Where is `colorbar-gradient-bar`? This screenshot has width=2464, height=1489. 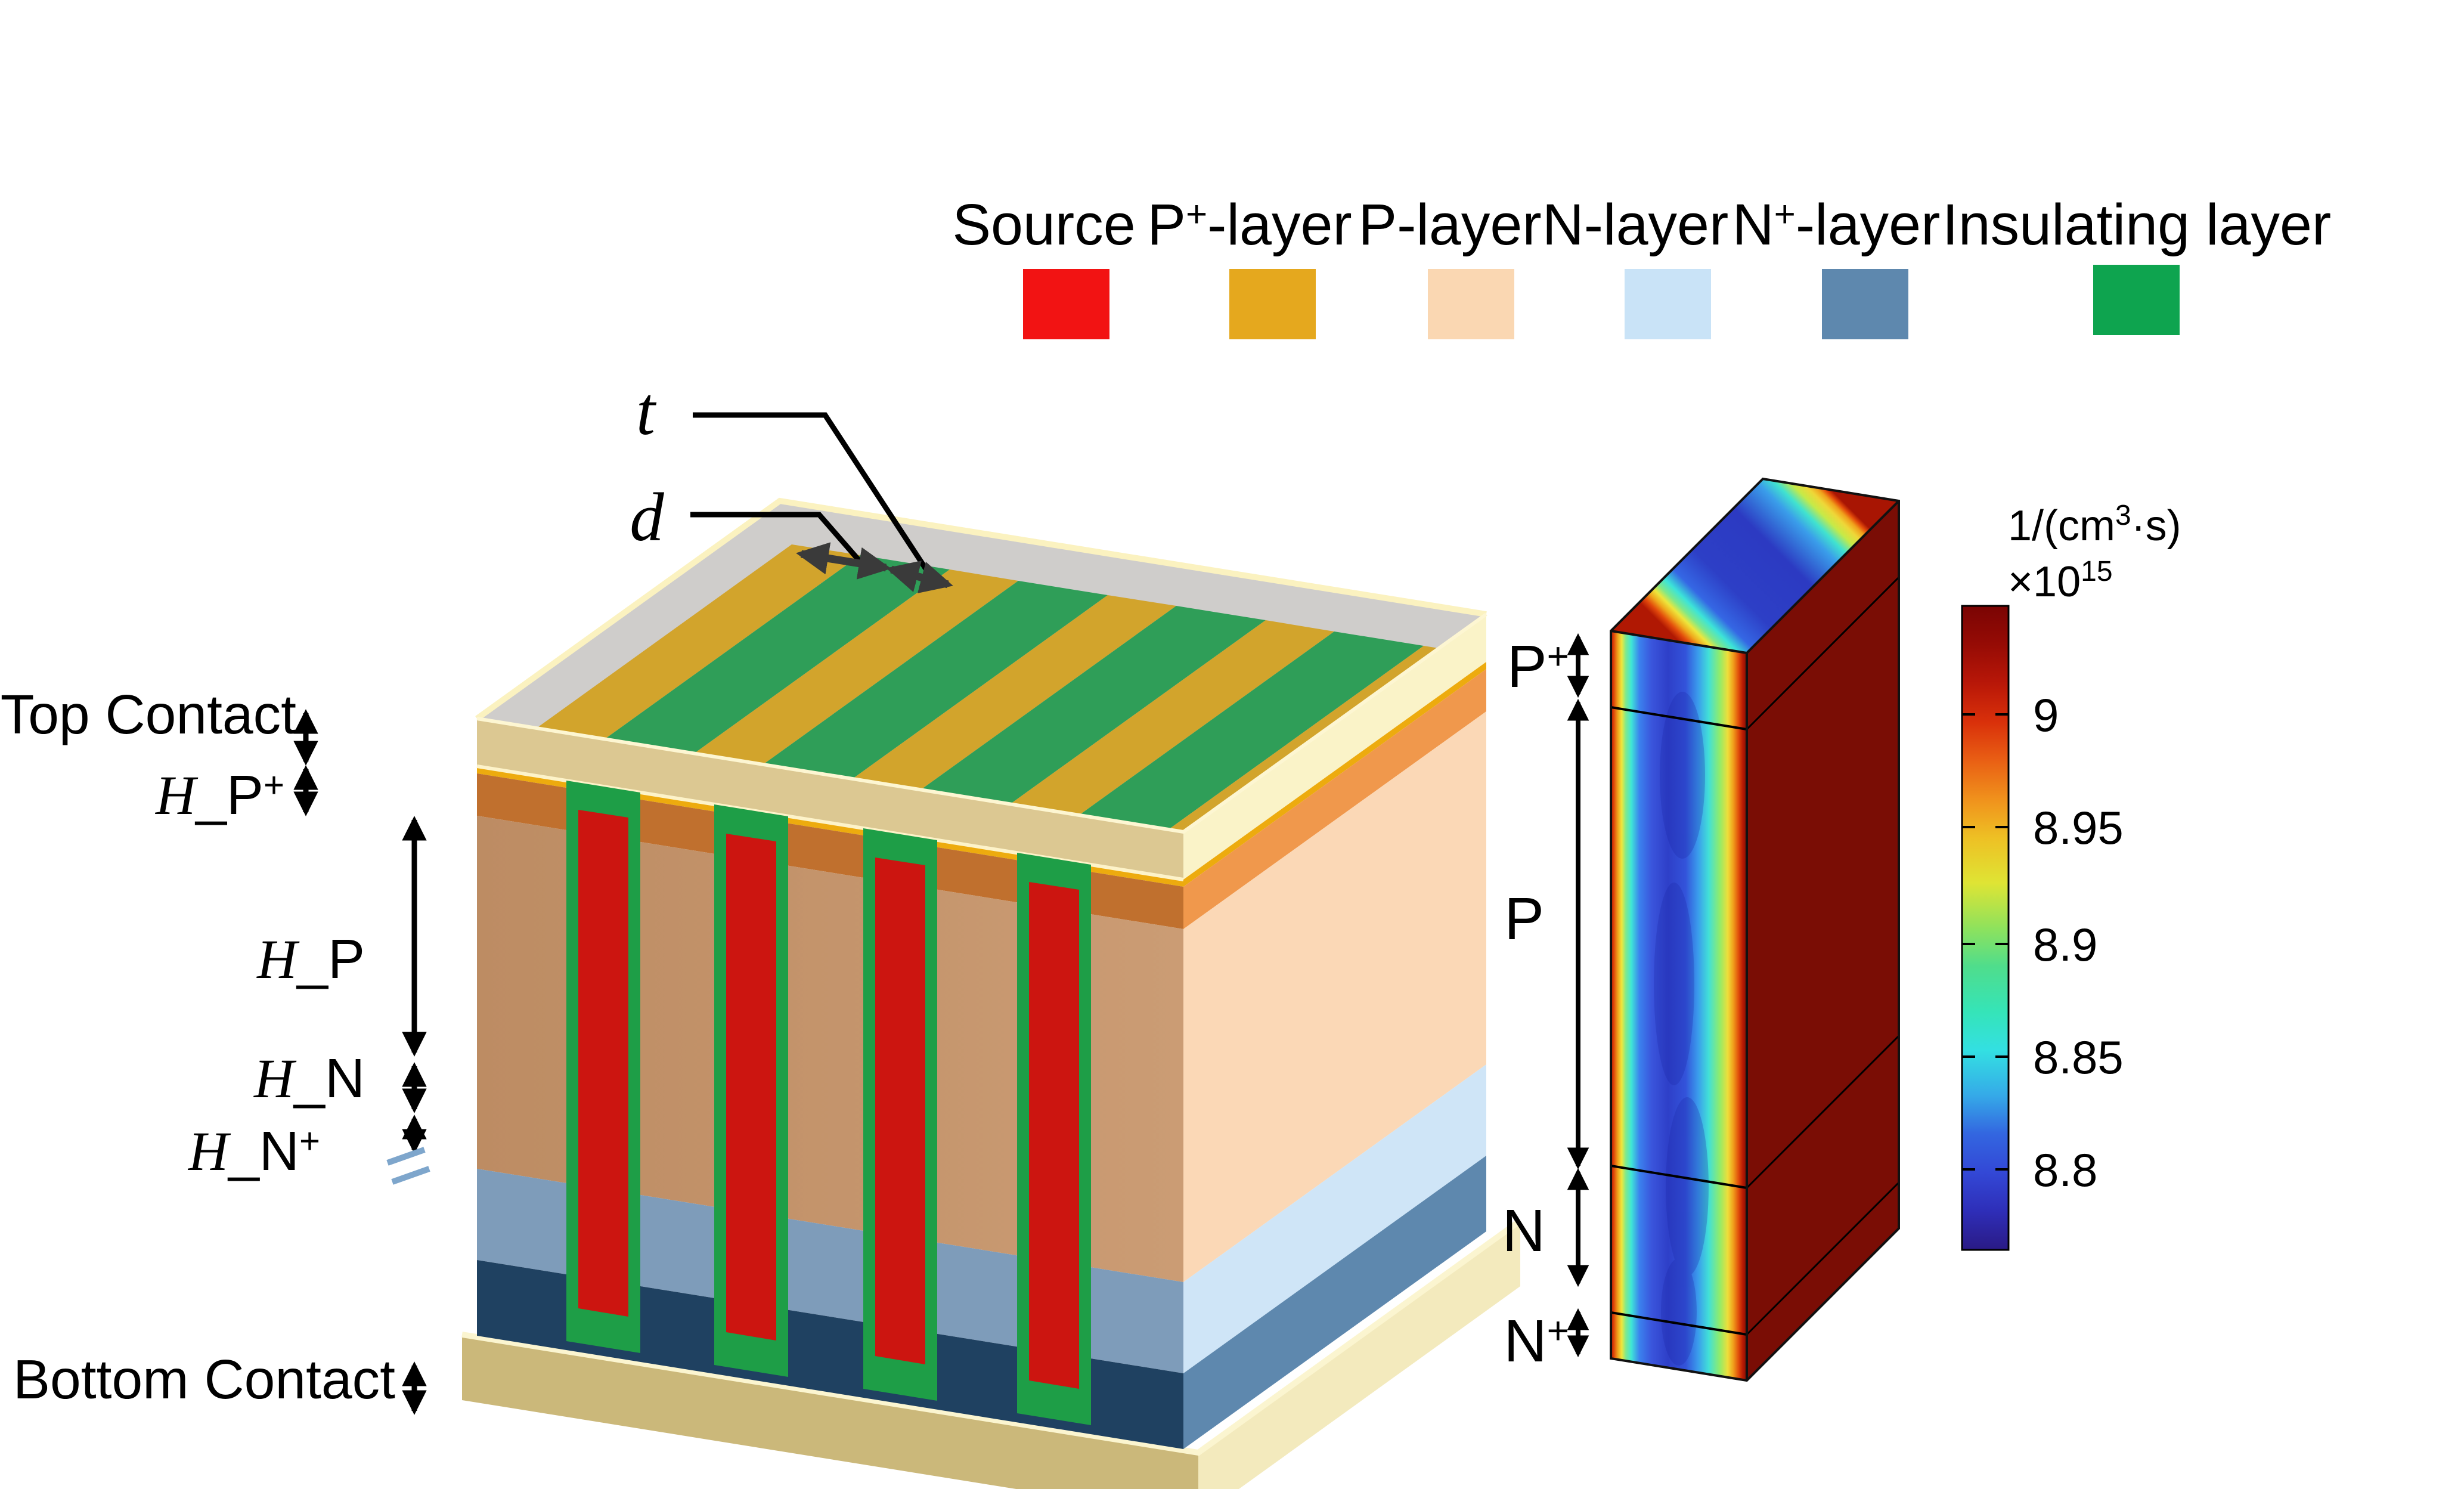 colorbar-gradient-bar is located at coordinates (1986, 928).